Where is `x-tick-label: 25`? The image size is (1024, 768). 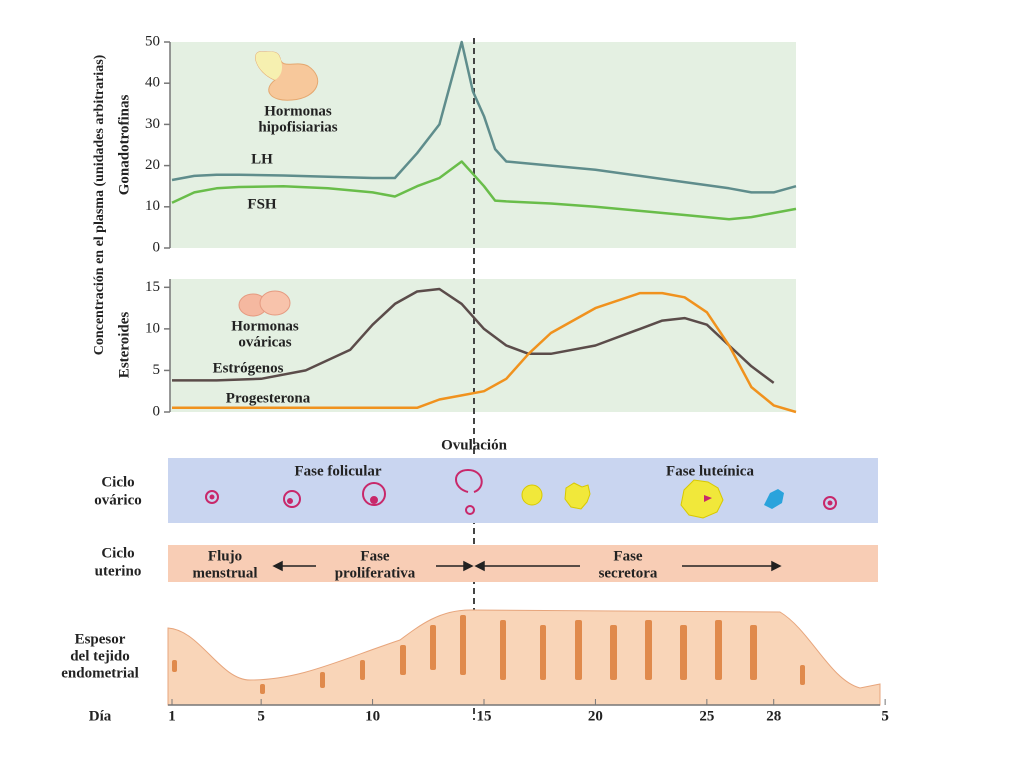
x-tick-label: 25 is located at coordinates (706, 716).